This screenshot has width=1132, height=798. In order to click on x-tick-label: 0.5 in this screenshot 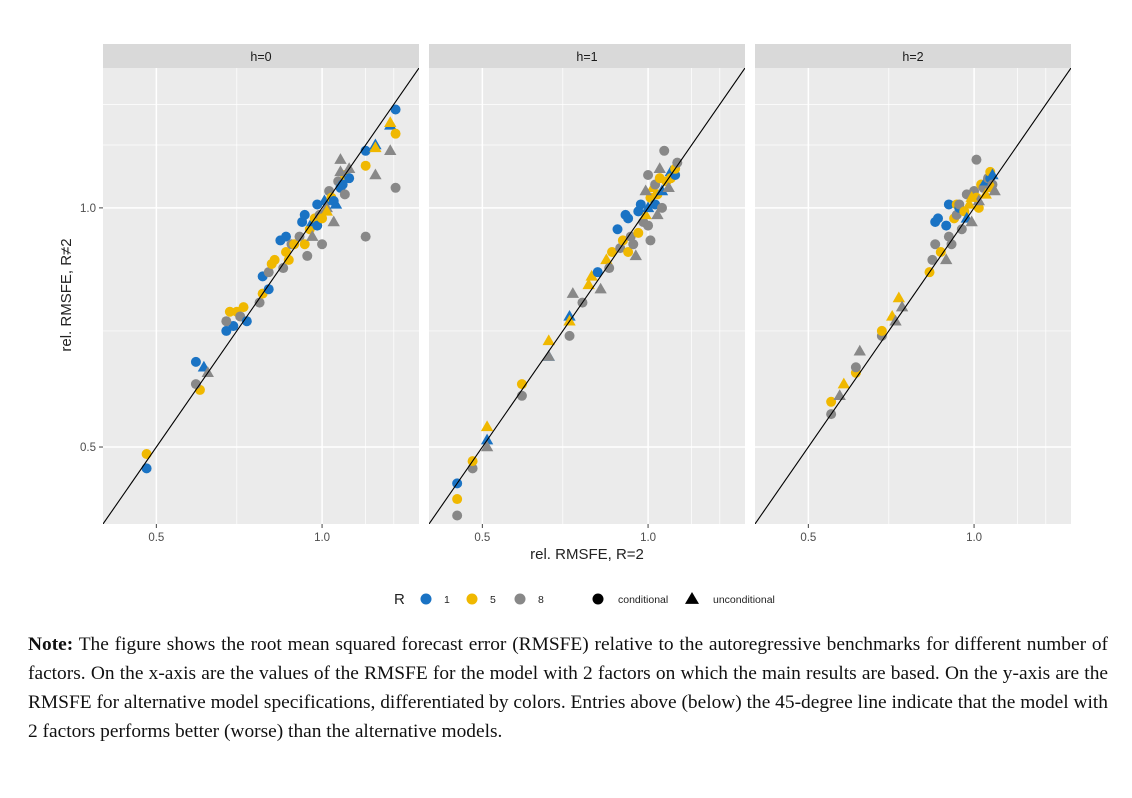, I will do `click(482, 538)`.